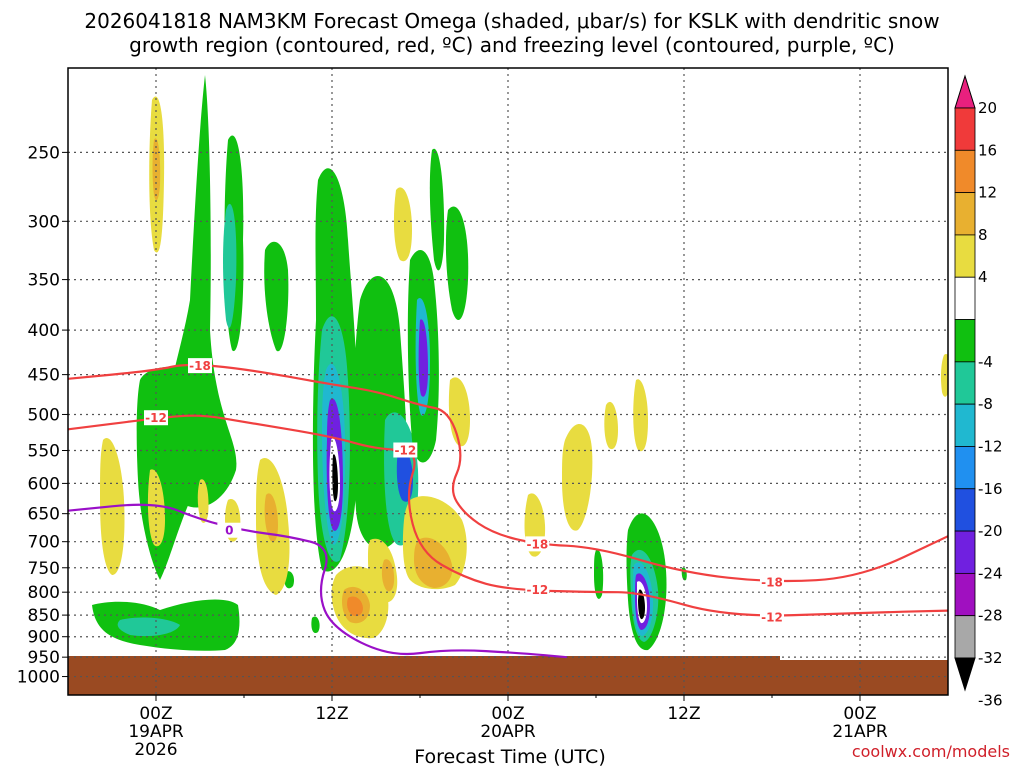  I want to click on x-axis-label: Forecast Time (UTC), so click(509, 757).